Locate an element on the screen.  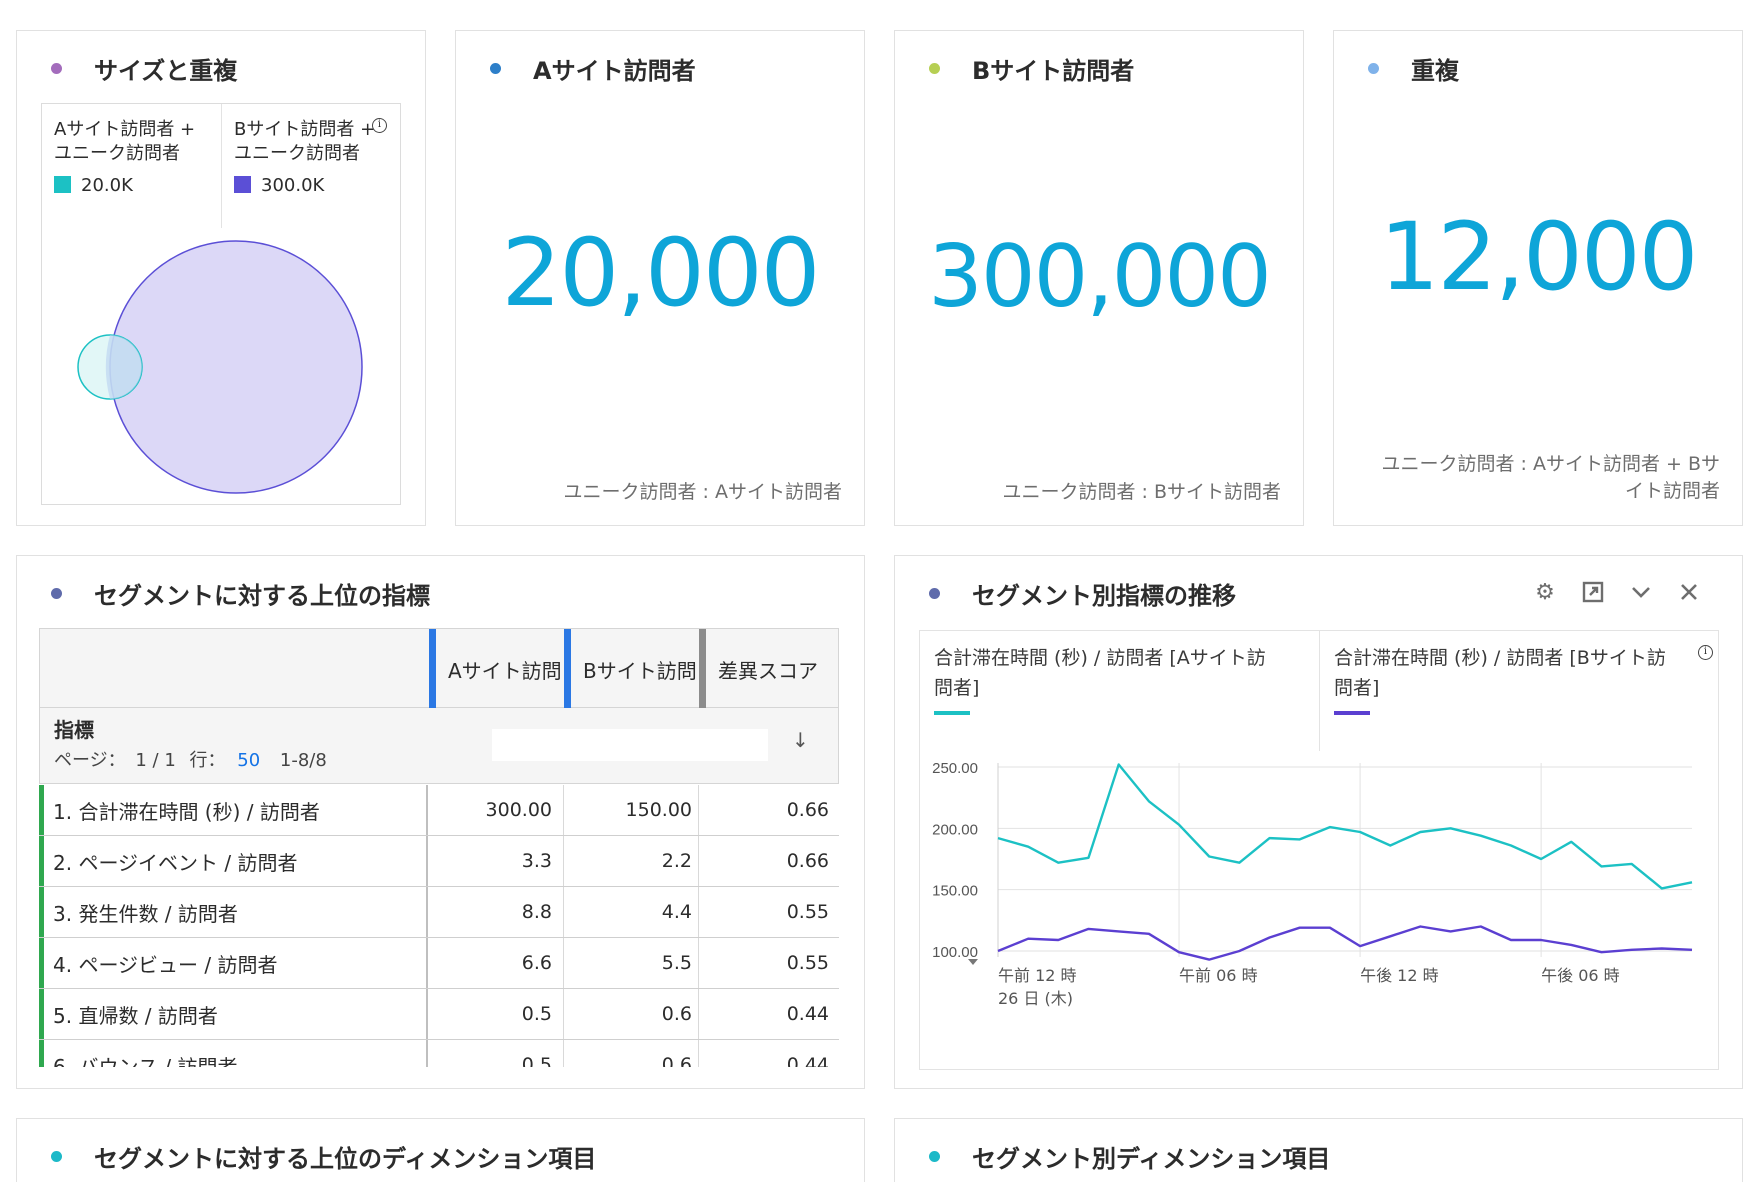
x-tick-label: 午後 12 時 is located at coordinates (1399, 975).